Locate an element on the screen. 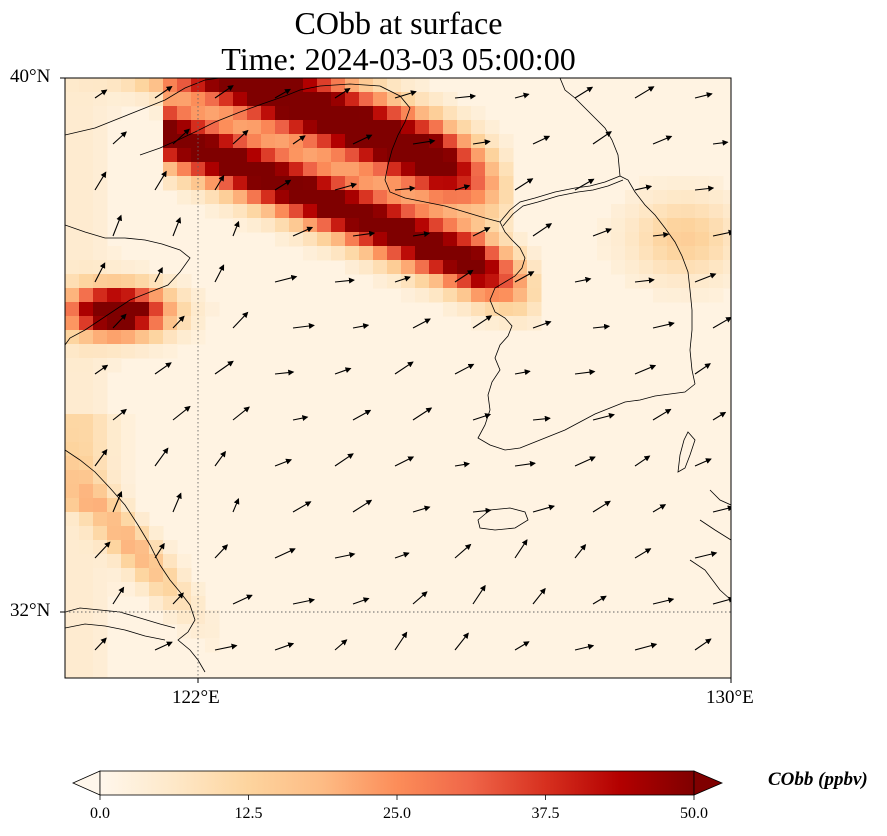  coastline-liaoning is located at coordinates (143, 107).